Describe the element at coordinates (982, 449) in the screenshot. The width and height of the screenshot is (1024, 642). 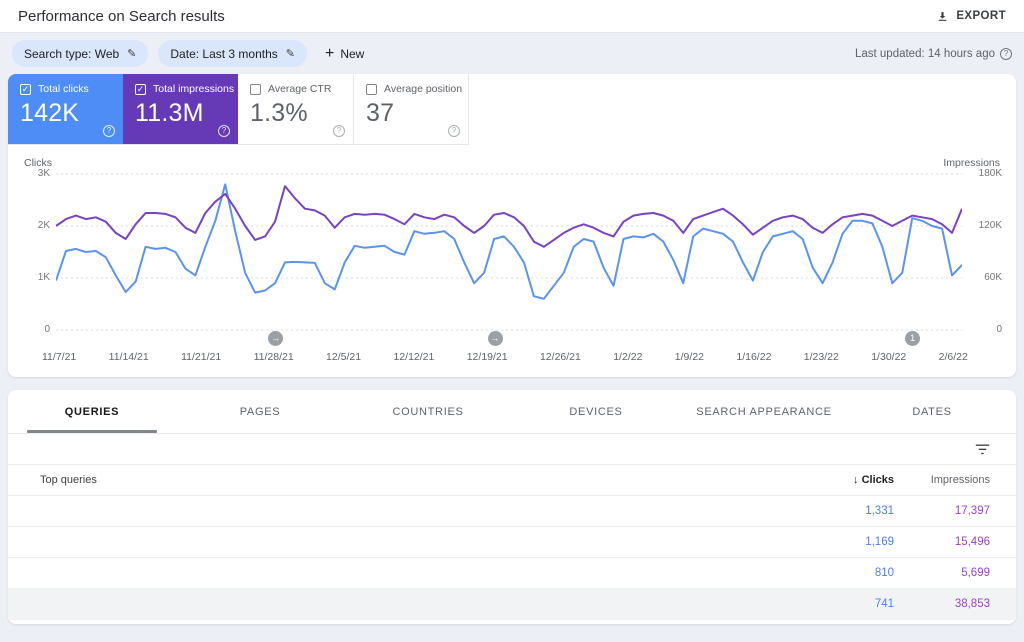
I see `filter-icon` at that location.